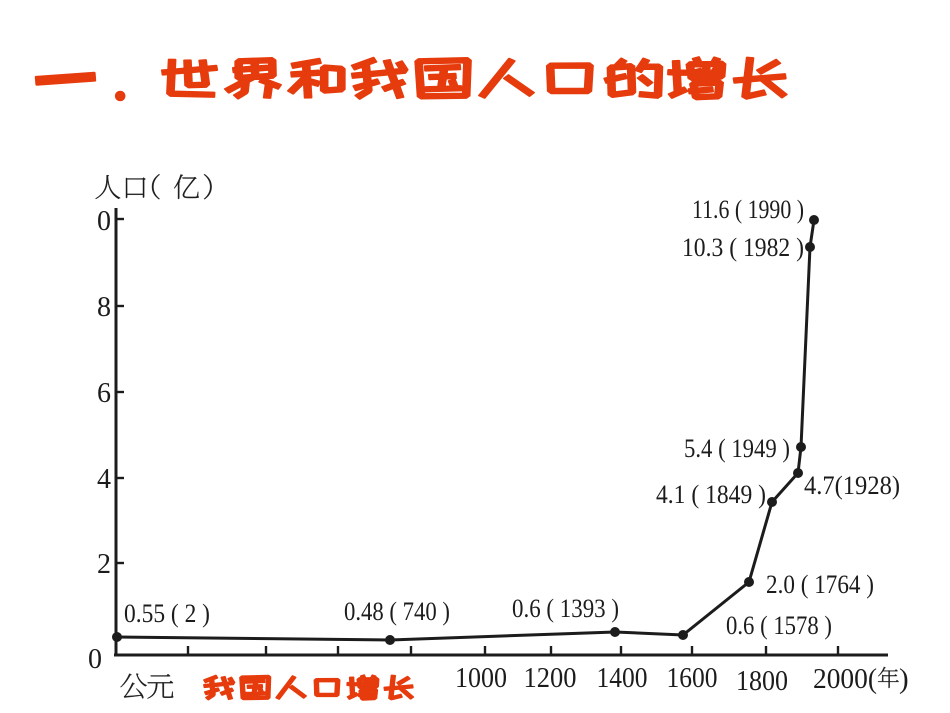 This screenshot has height=713, width=950. What do you see at coordinates (622, 678) in the screenshot?
I see `svg-text: 1400` at bounding box center [622, 678].